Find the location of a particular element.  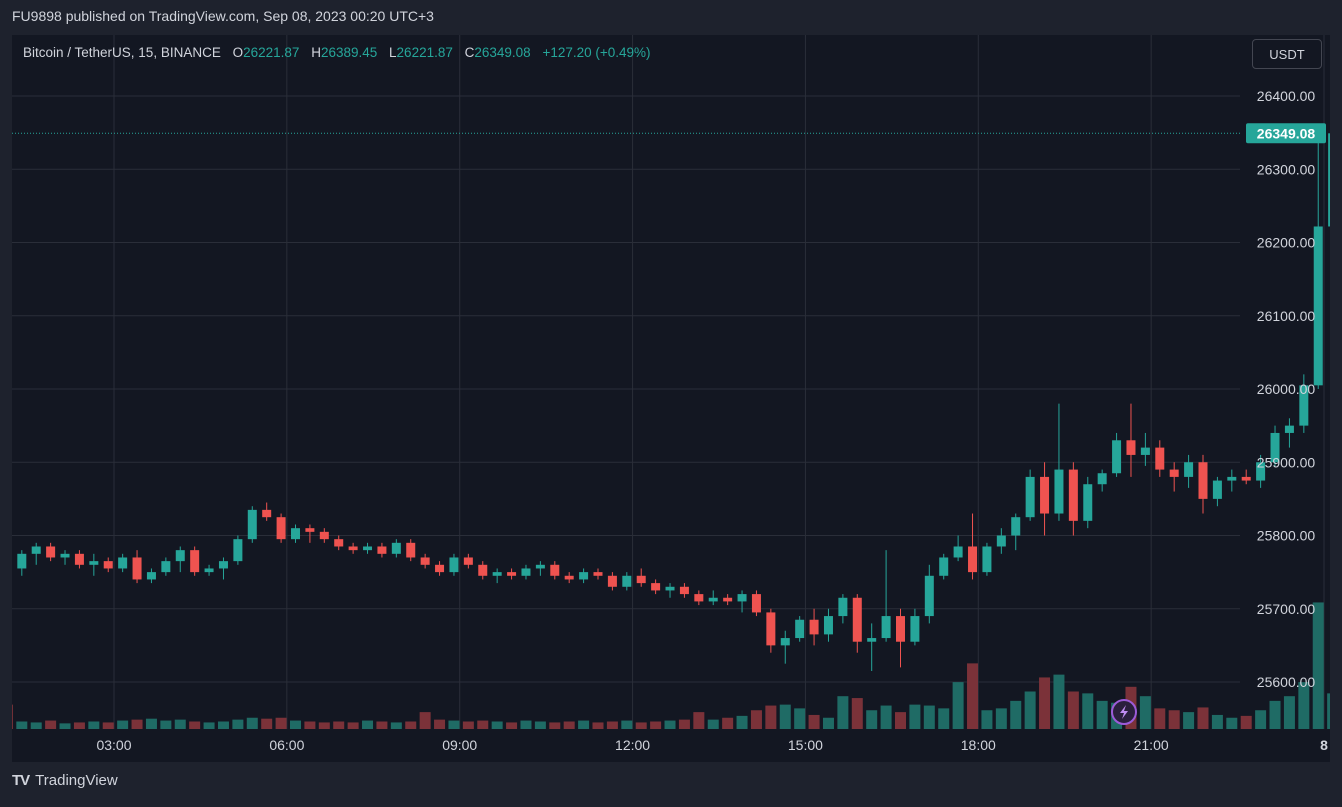

y-tick-label: 26100.00 is located at coordinates (1286, 316).